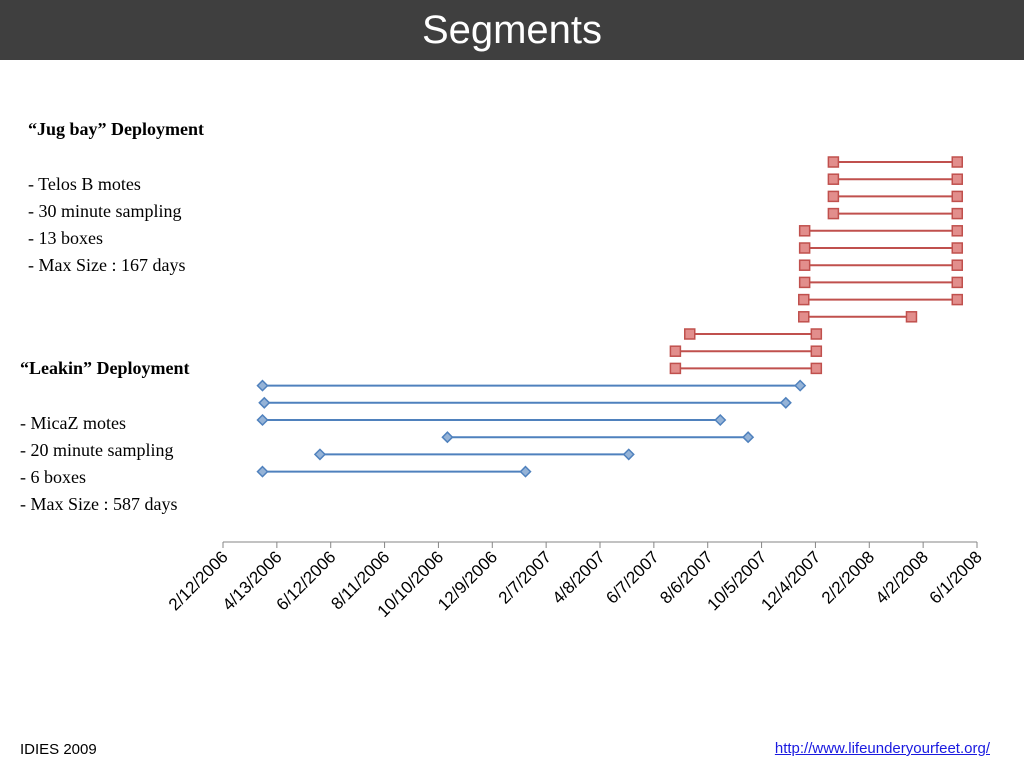  What do you see at coordinates (116, 129) in the screenshot?
I see `jugbay-heading: “Jug bay” Deployment` at bounding box center [116, 129].